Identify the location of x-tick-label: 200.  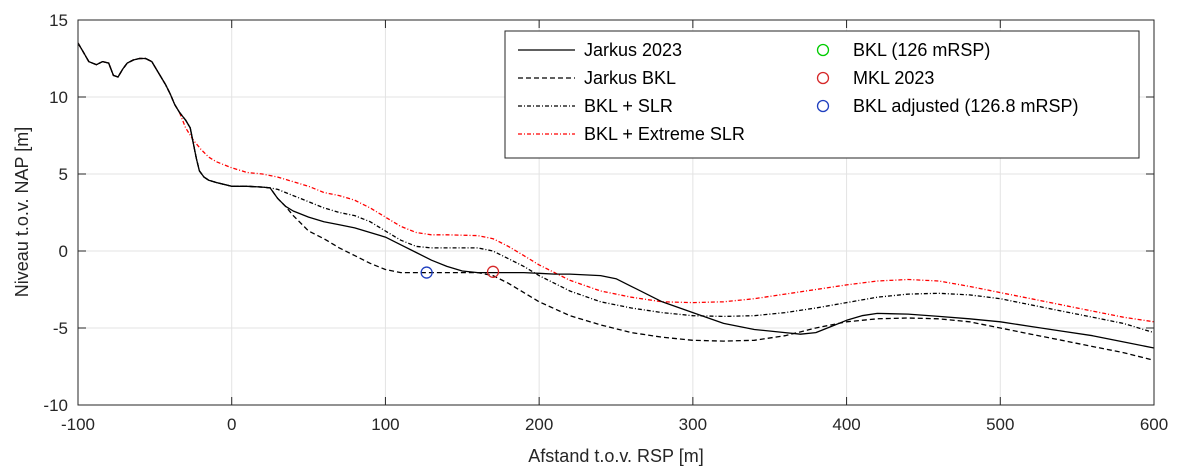
(539, 424).